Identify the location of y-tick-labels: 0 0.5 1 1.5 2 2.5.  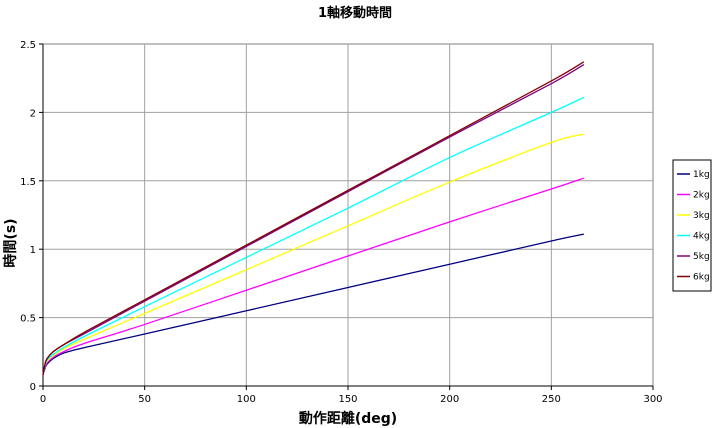
(28, 216).